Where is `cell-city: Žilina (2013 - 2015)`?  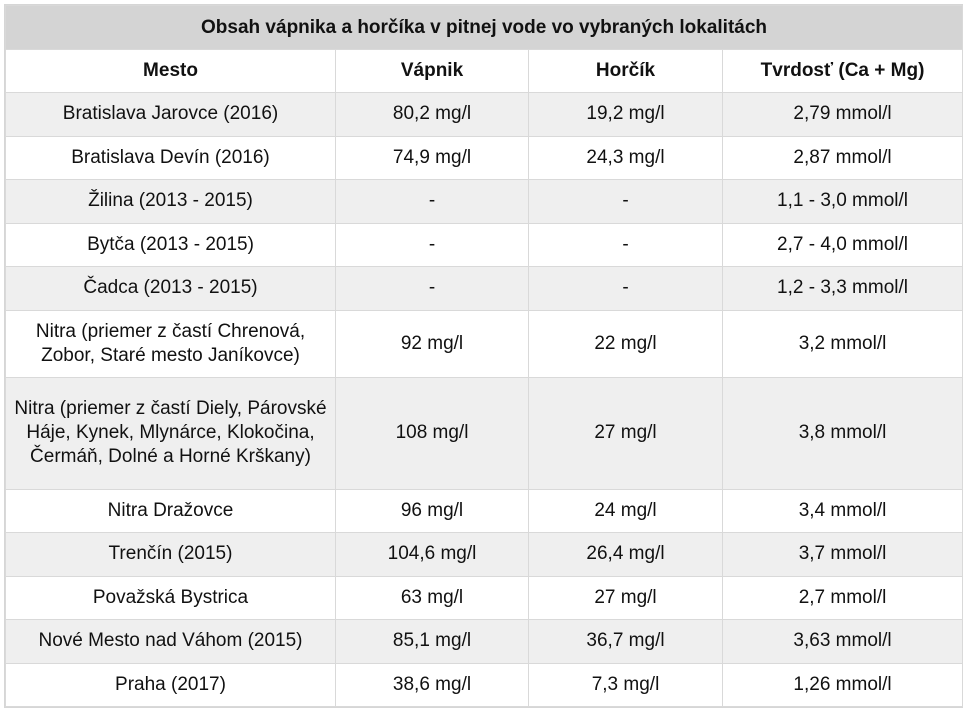 cell-city: Žilina (2013 - 2015) is located at coordinates (170, 201).